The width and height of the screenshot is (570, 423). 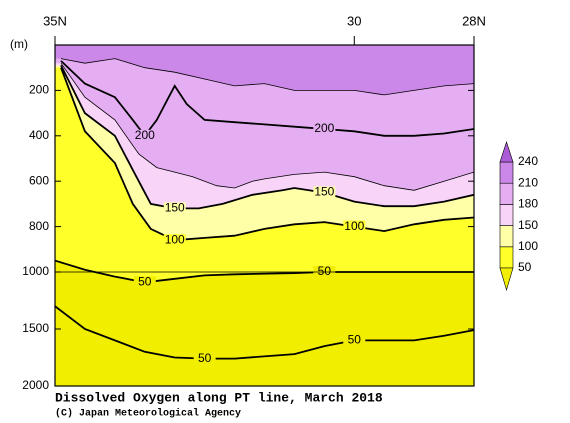 I want to click on y-tick-label: 2000, so click(x=35, y=385).